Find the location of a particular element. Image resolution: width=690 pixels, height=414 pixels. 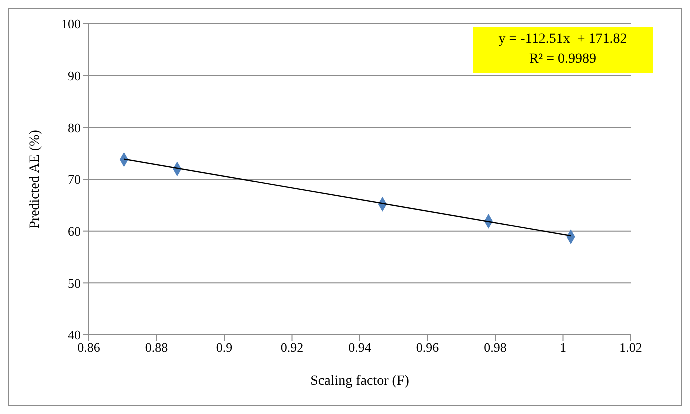

annotation: R² = 0.9989 is located at coordinates (563, 60).